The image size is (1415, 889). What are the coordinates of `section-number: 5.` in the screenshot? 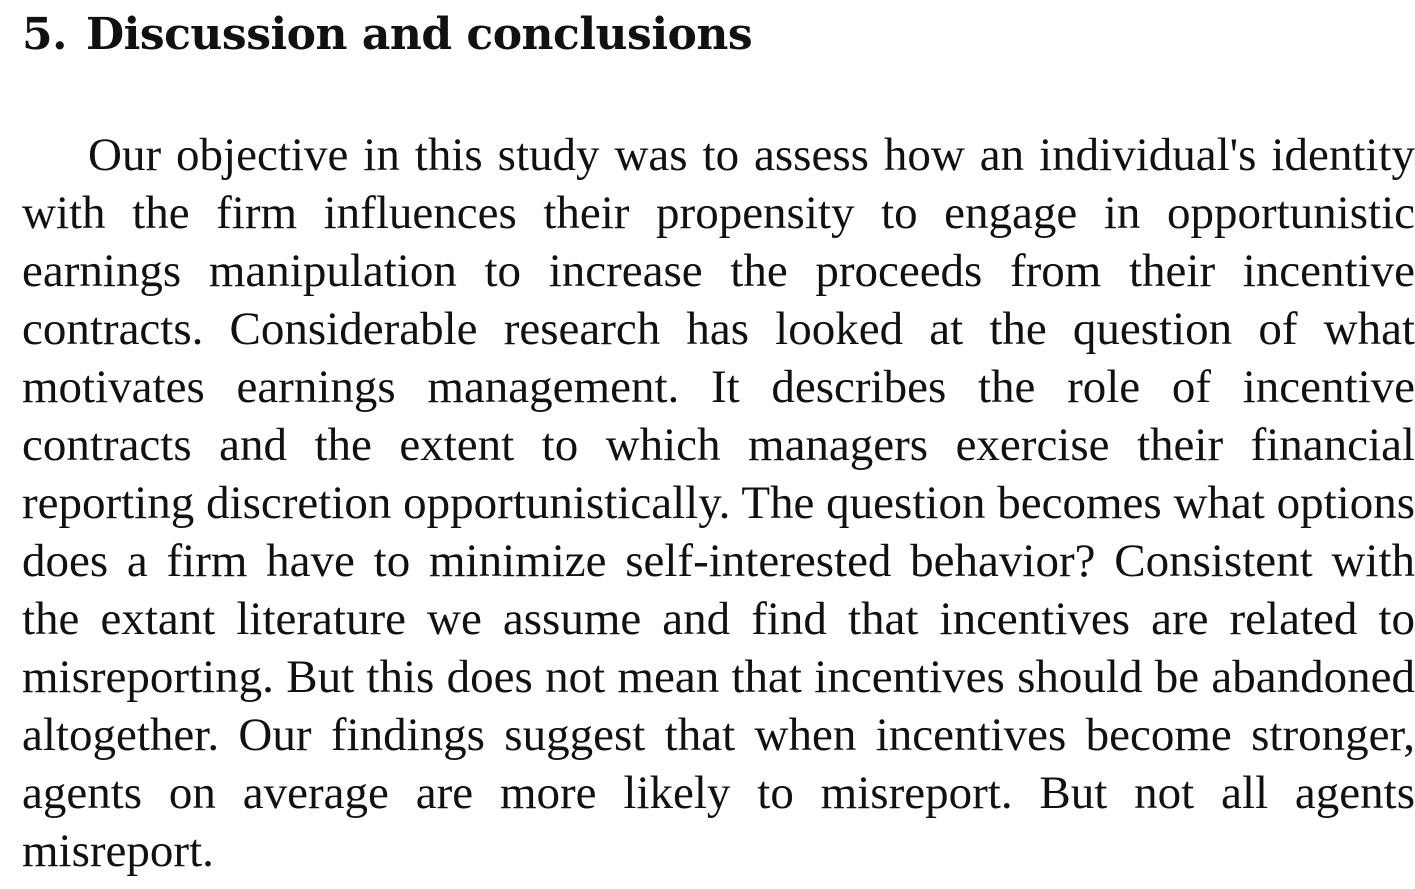 It's located at (44, 34).